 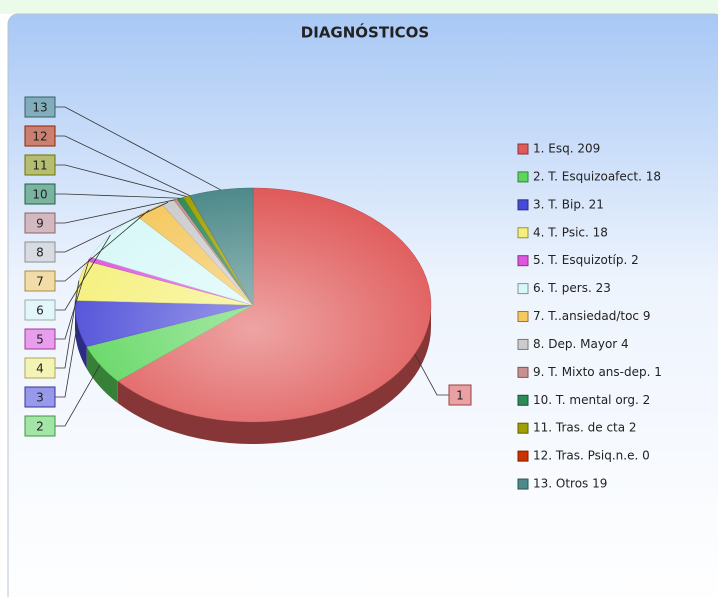 What do you see at coordinates (359, 7) in the screenshot?
I see `top-strip` at bounding box center [359, 7].